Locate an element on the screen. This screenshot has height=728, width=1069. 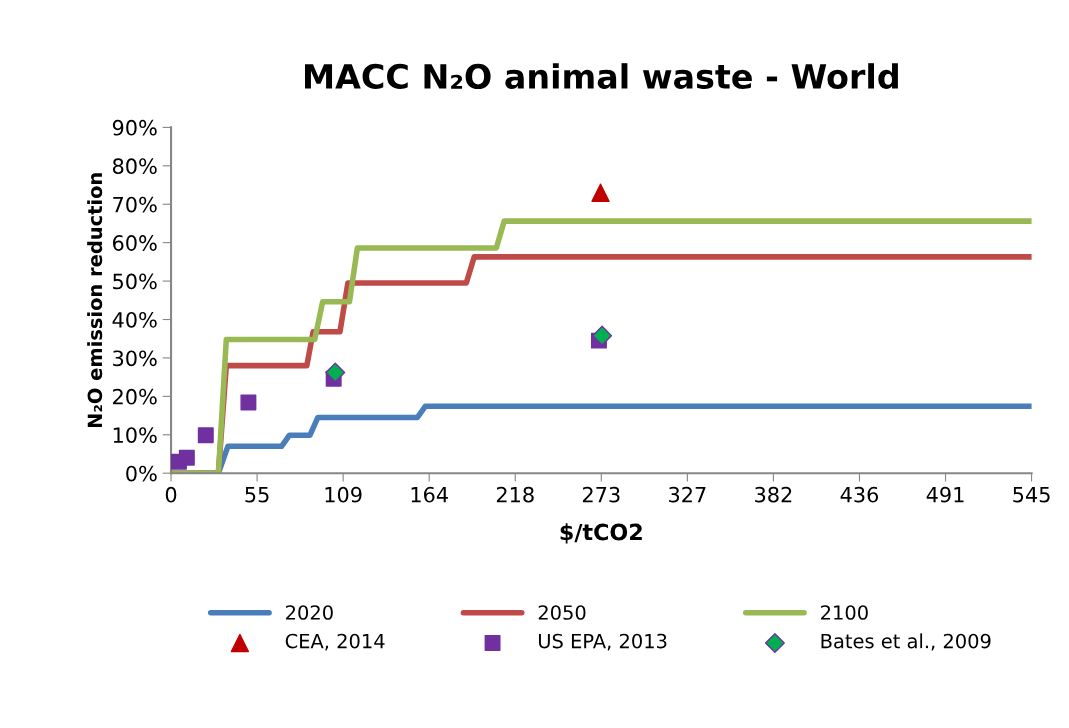
y-tick-label: 0% is located at coordinates (141, 473).